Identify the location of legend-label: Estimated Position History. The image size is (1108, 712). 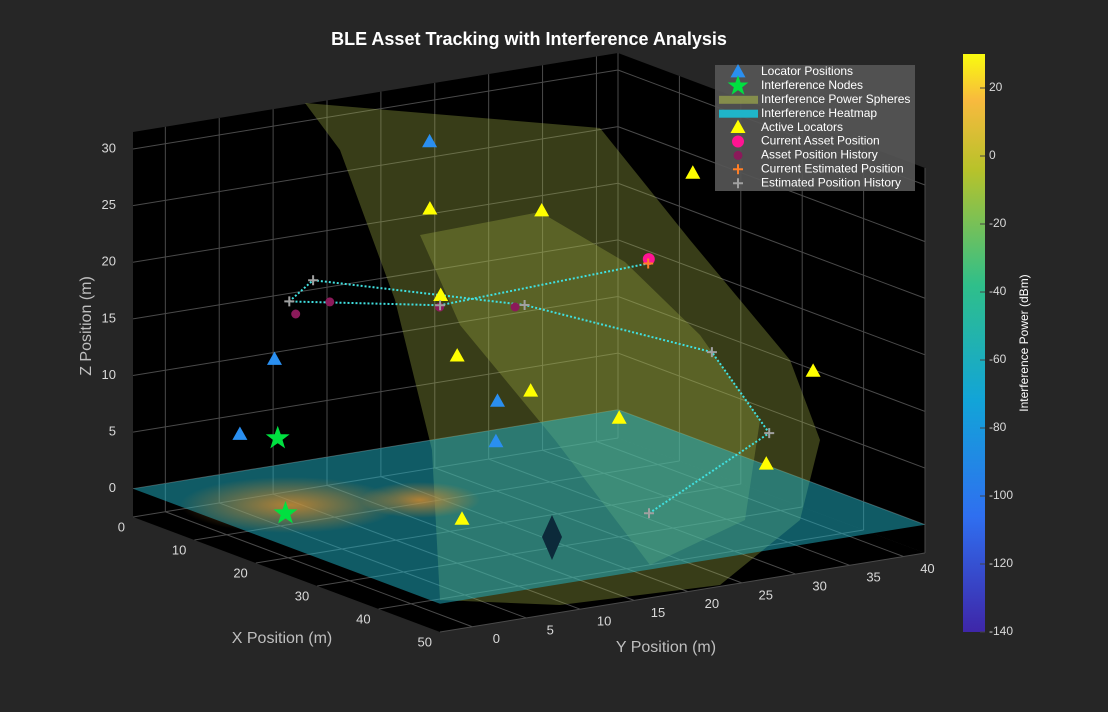
(831, 182).